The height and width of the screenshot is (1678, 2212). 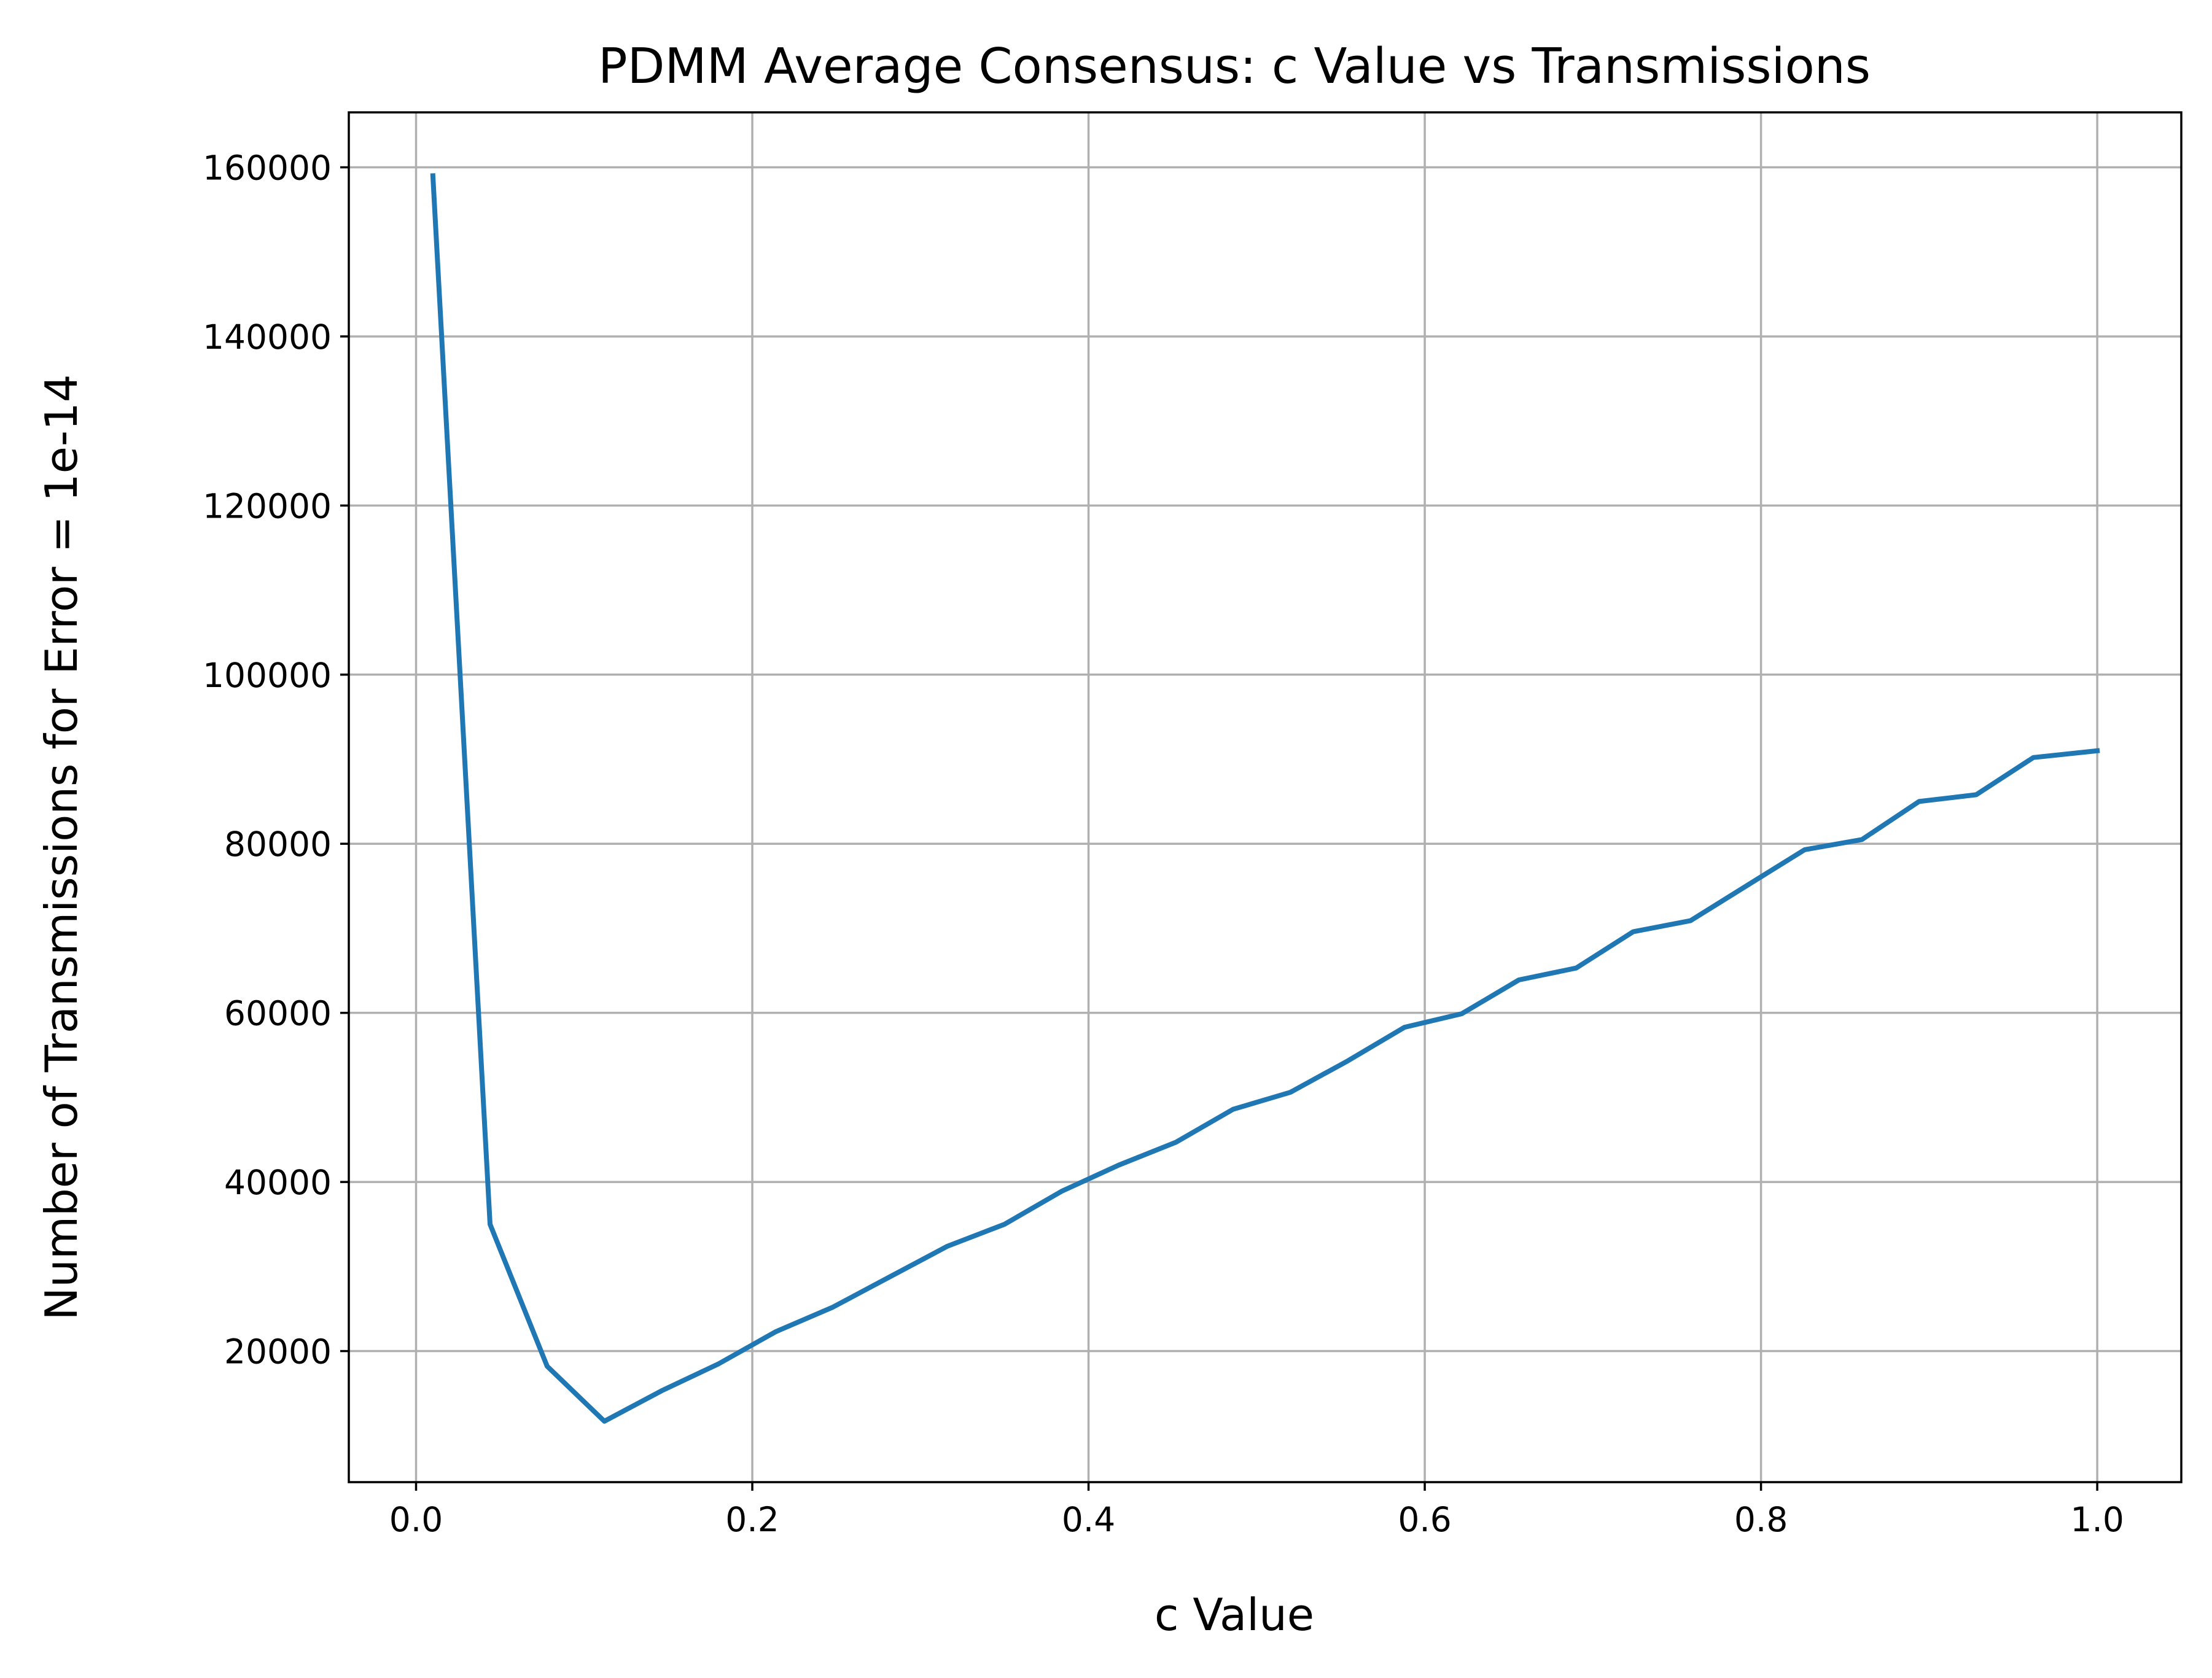 I want to click on x-tick-label: 0.4, so click(x=1088, y=1519).